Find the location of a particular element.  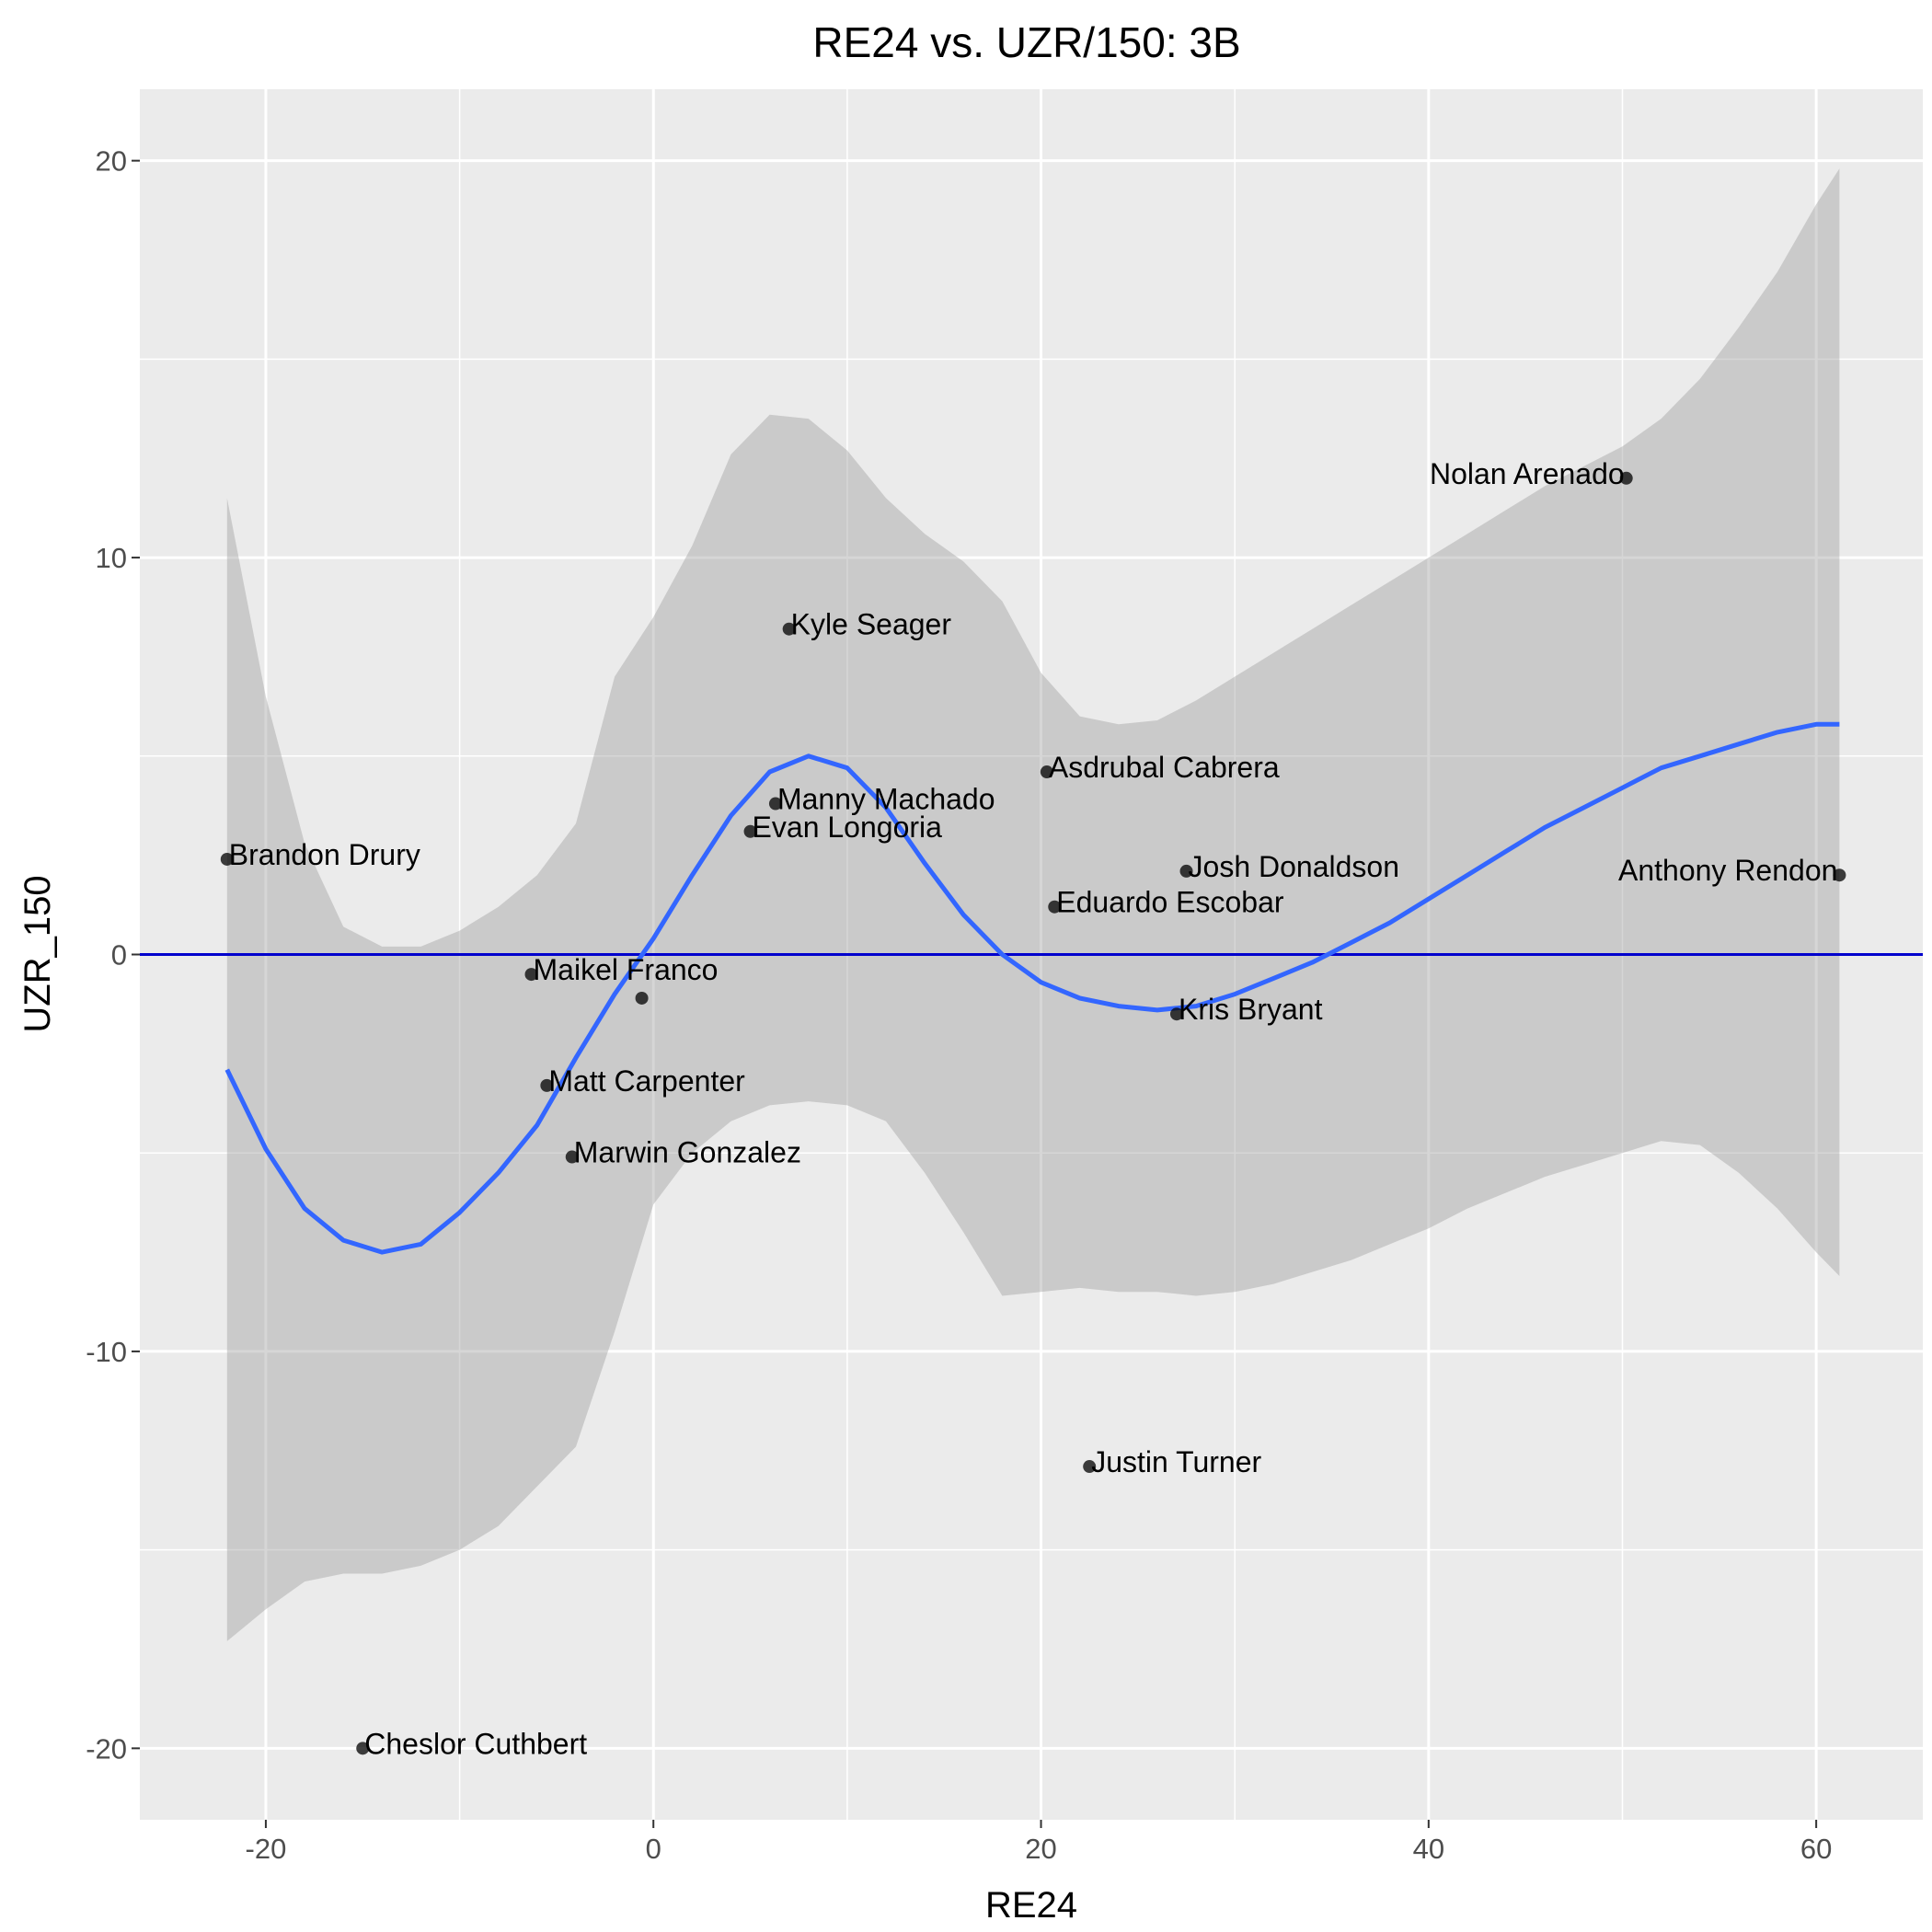

point-label: Justin Turner is located at coordinates (1176, 1461).